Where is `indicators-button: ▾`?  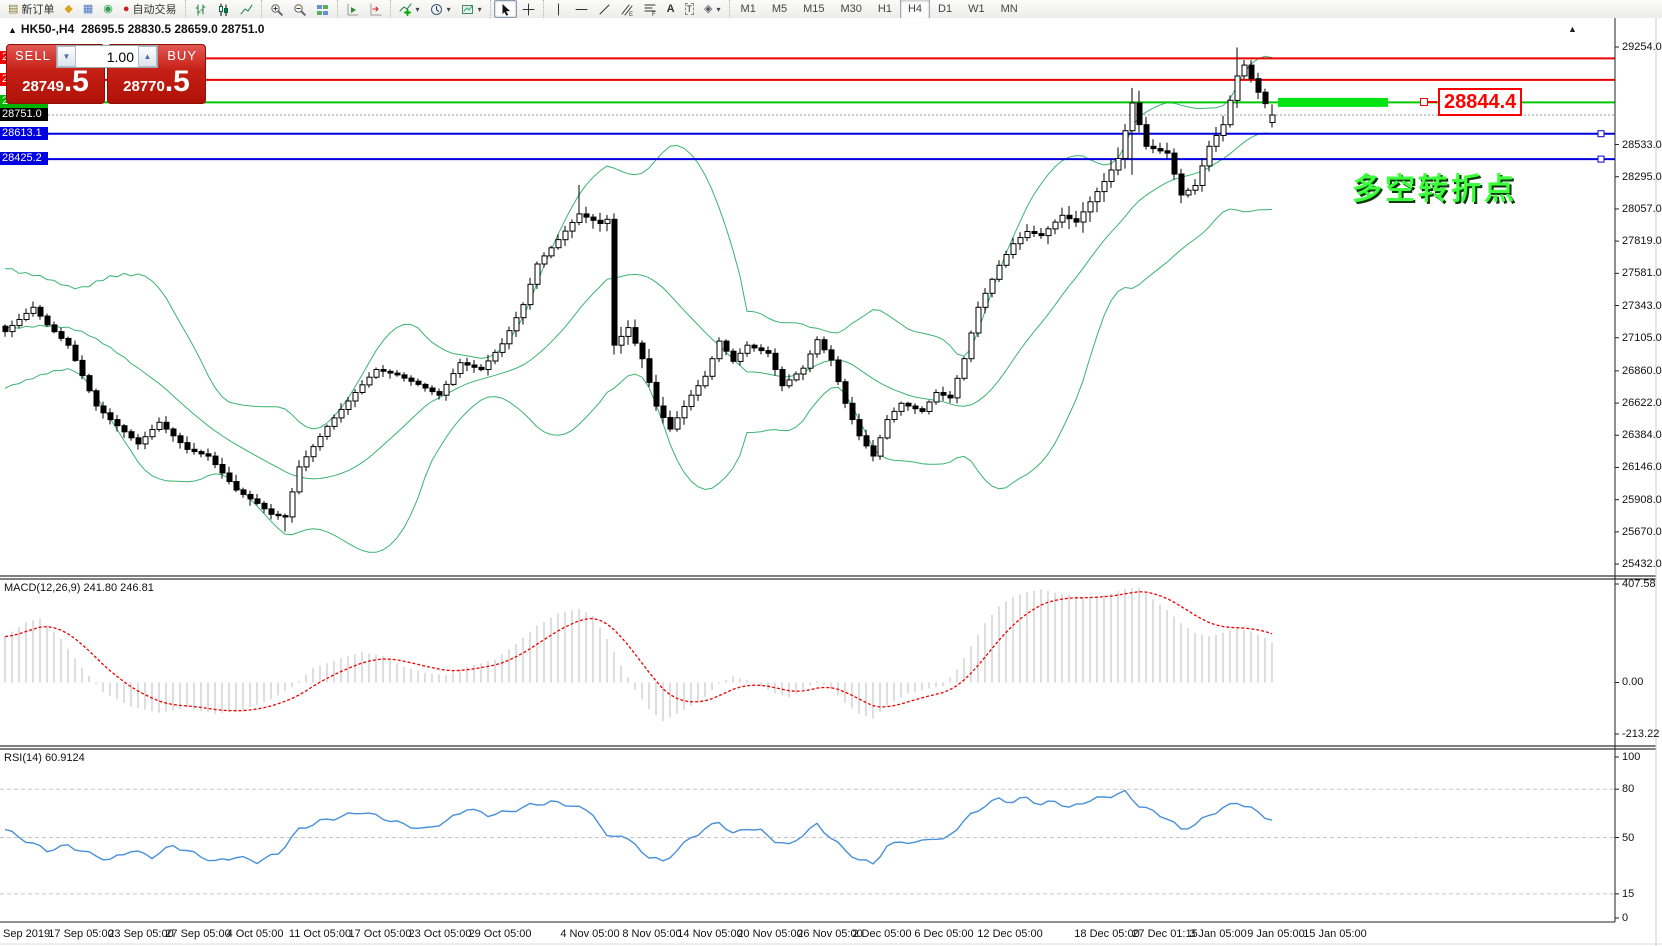
indicators-button: ▾ is located at coordinates (409, 9).